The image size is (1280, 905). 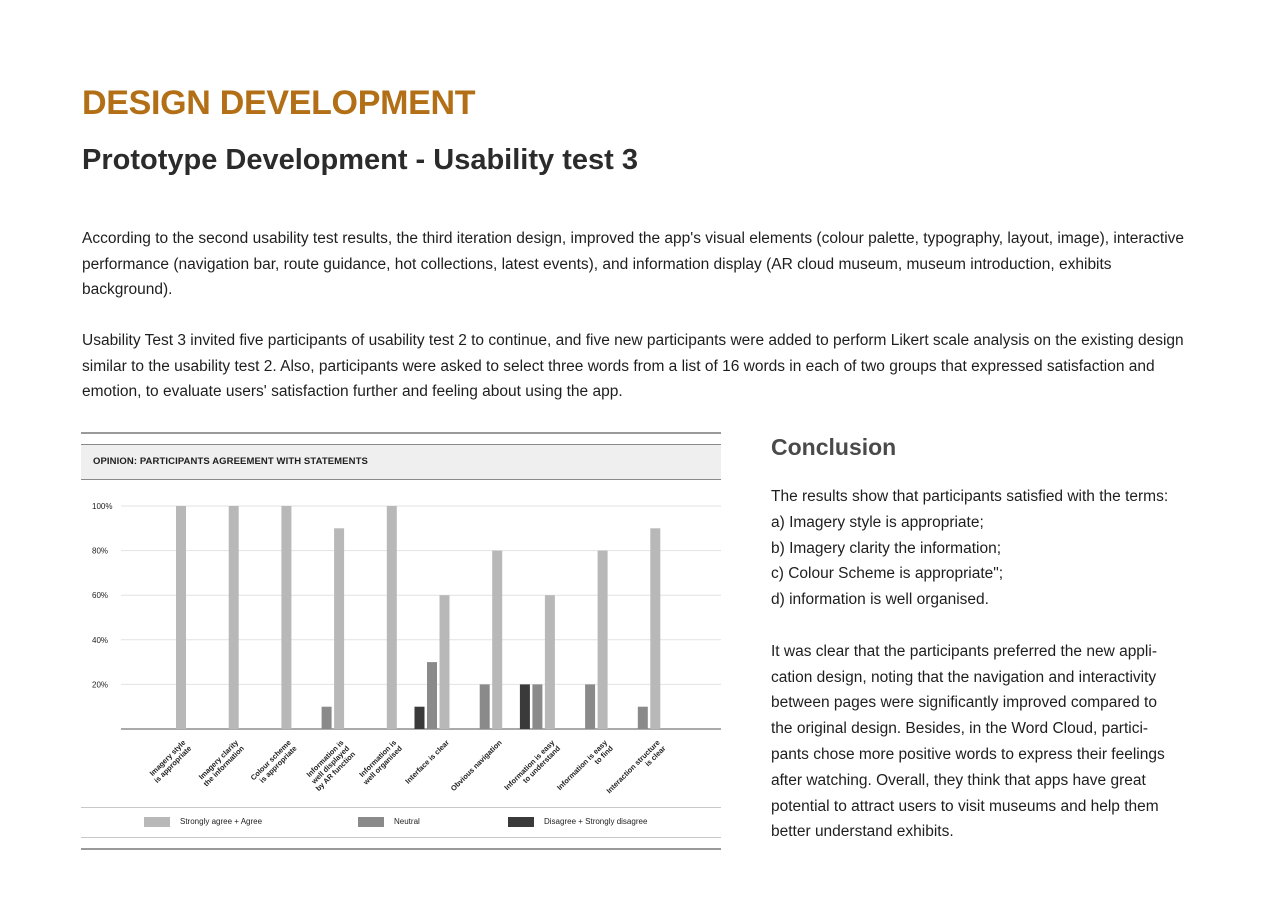 What do you see at coordinates (100, 684) in the screenshot?
I see `y-tick-label: 20%` at bounding box center [100, 684].